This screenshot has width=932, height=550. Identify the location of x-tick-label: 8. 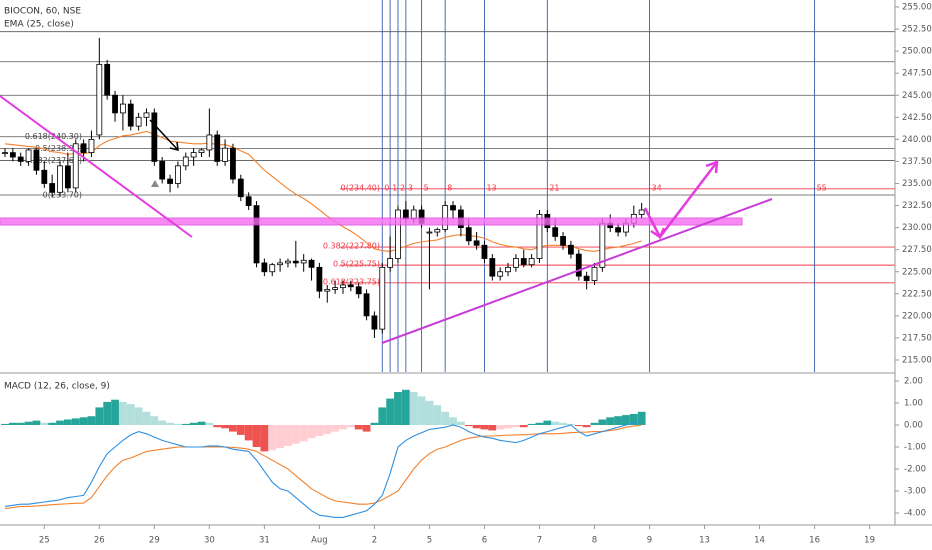
(594, 541).